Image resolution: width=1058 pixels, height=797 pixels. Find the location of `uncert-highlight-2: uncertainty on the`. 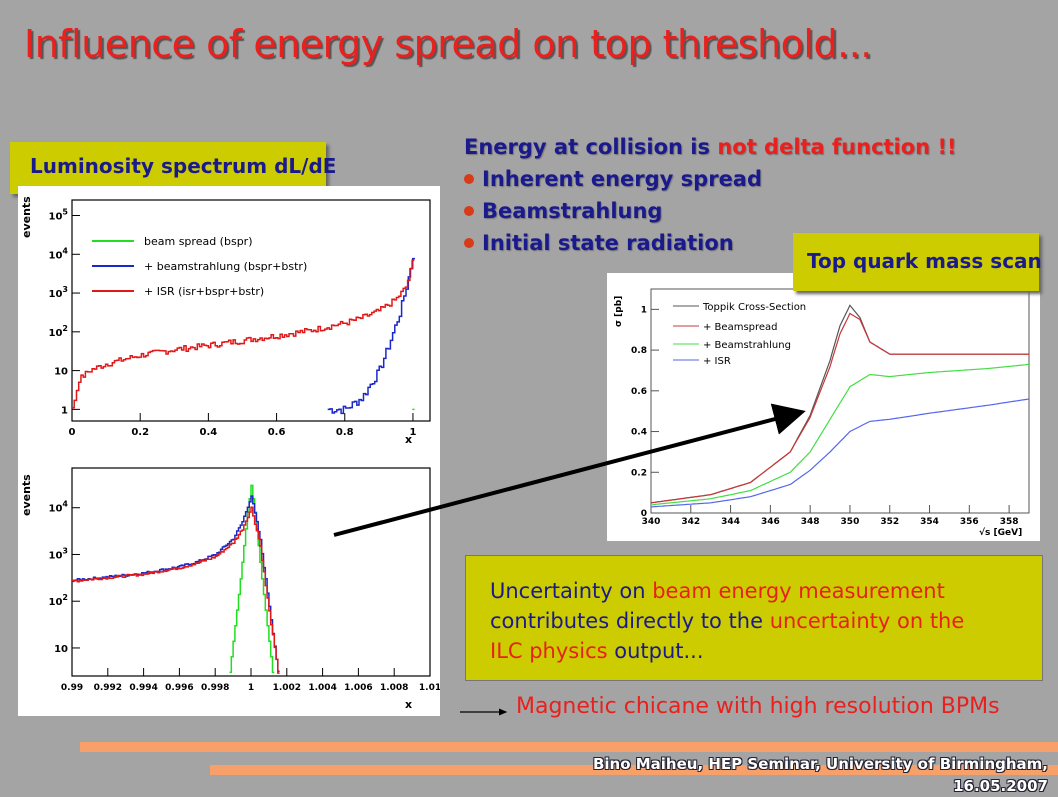

uncert-highlight-2: uncertainty on the is located at coordinates (867, 621).